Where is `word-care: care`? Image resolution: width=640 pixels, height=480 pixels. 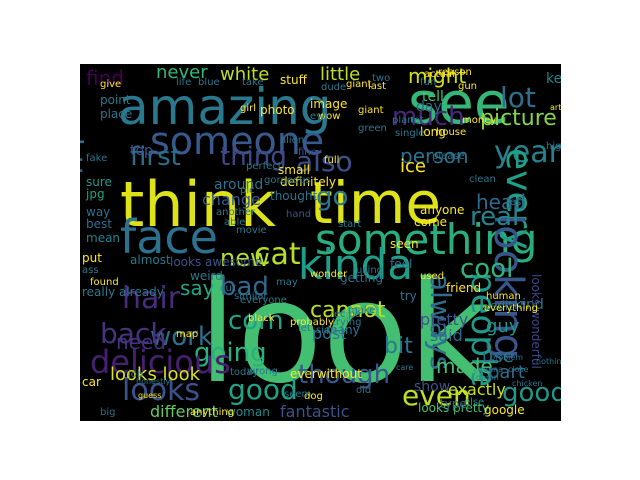
word-care: care is located at coordinates (405, 367).